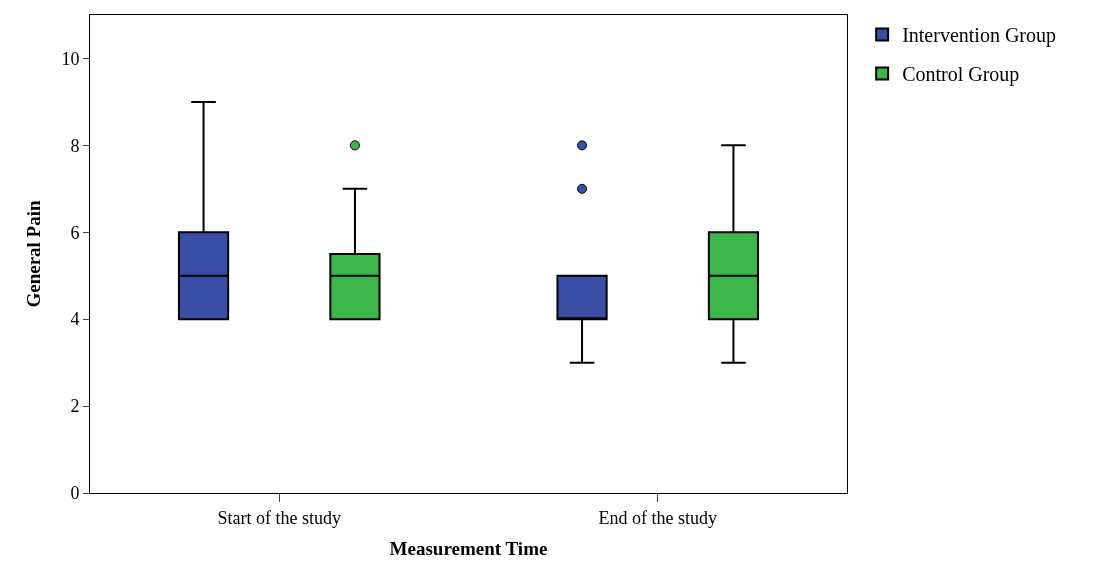  What do you see at coordinates (75, 406) in the screenshot?
I see `y-tick-label: 2` at bounding box center [75, 406].